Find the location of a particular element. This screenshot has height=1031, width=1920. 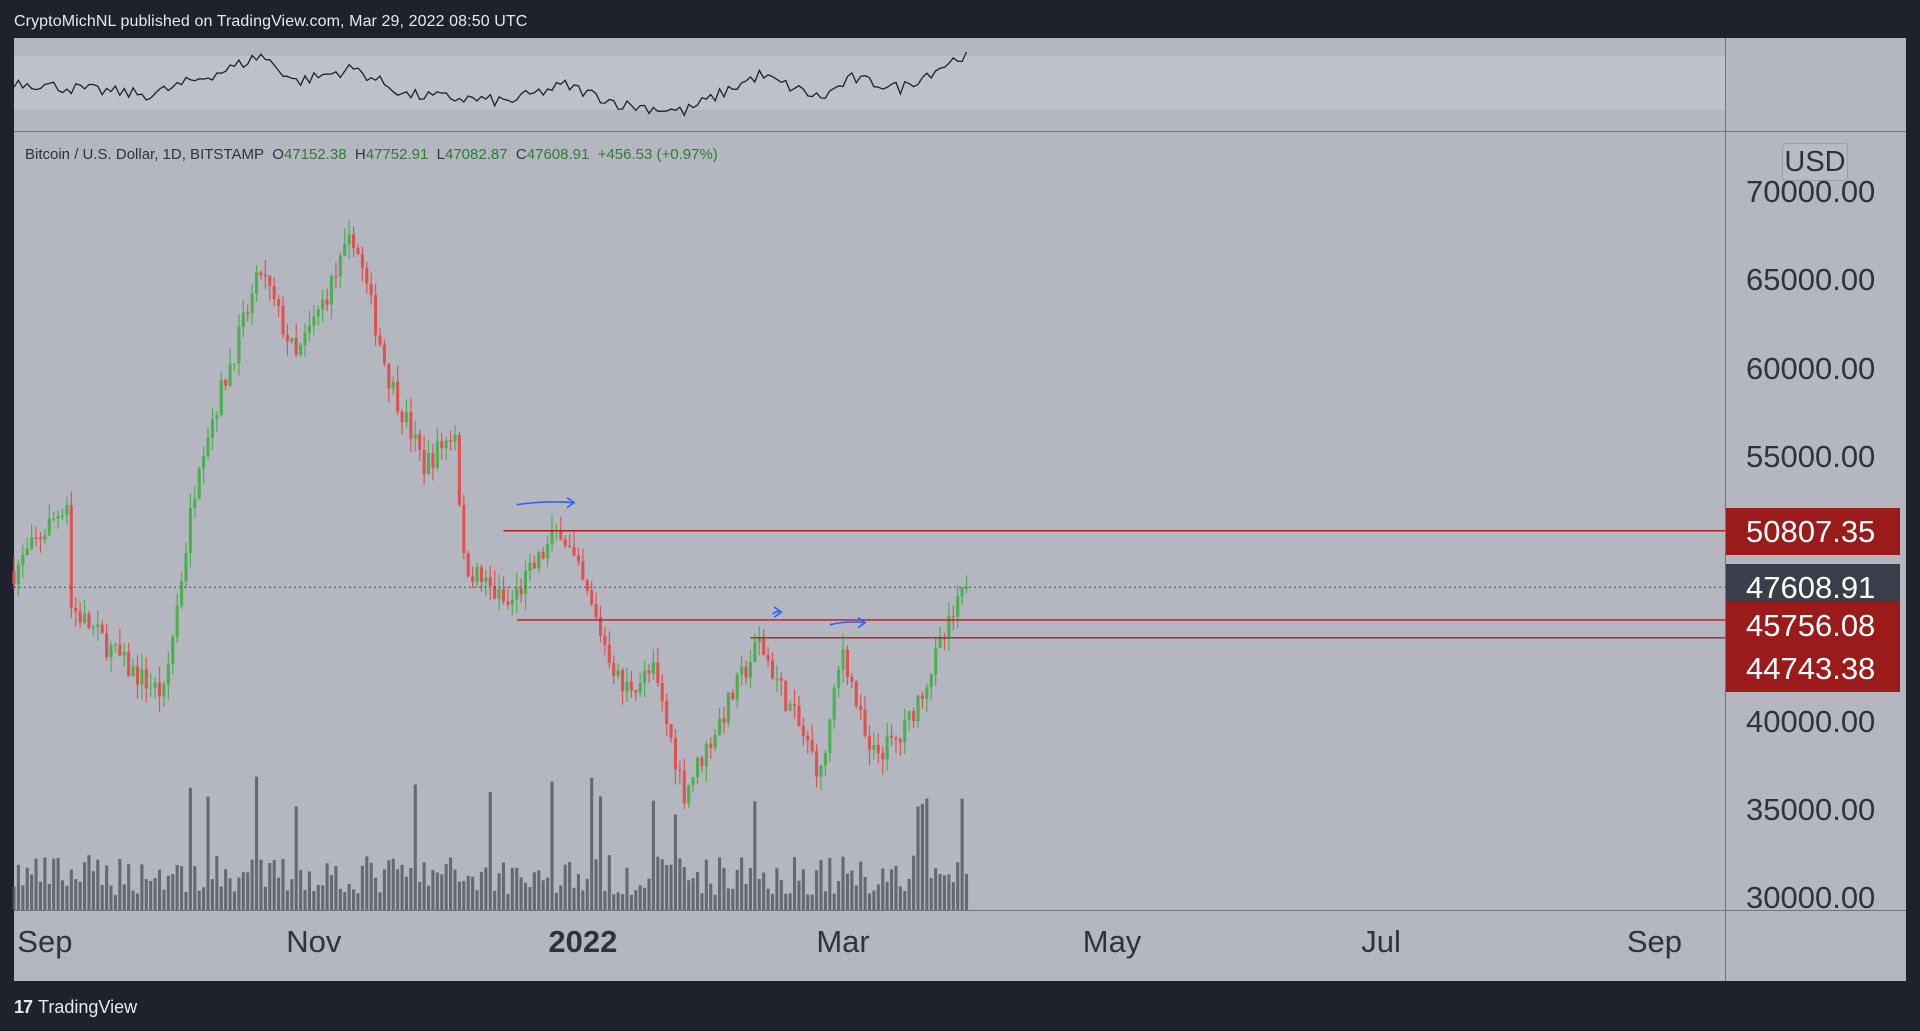

legend-close-label: C is located at coordinates (521, 154).